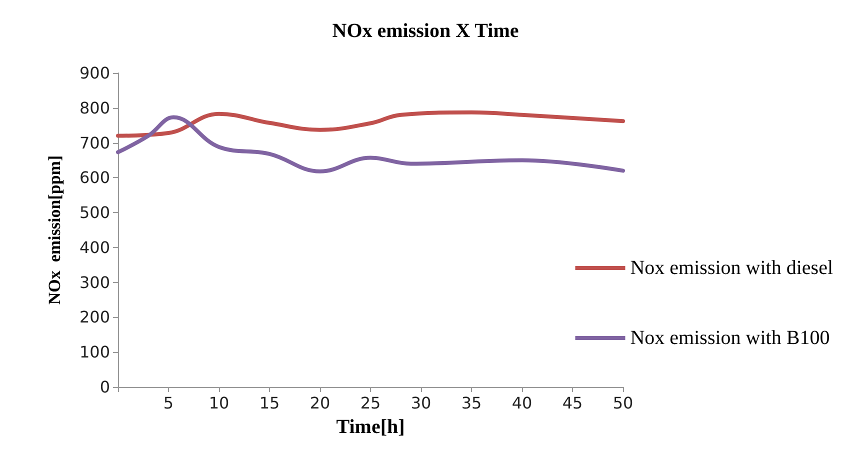  What do you see at coordinates (320, 403) in the screenshot?
I see `x-tick-label: 20` at bounding box center [320, 403].